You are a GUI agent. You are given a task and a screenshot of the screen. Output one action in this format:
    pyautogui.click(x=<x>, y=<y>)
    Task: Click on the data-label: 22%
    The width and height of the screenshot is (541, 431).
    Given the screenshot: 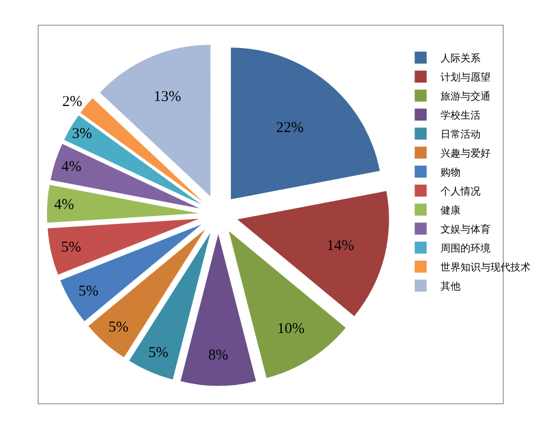 What is the action you would take?
    pyautogui.click(x=290, y=128)
    